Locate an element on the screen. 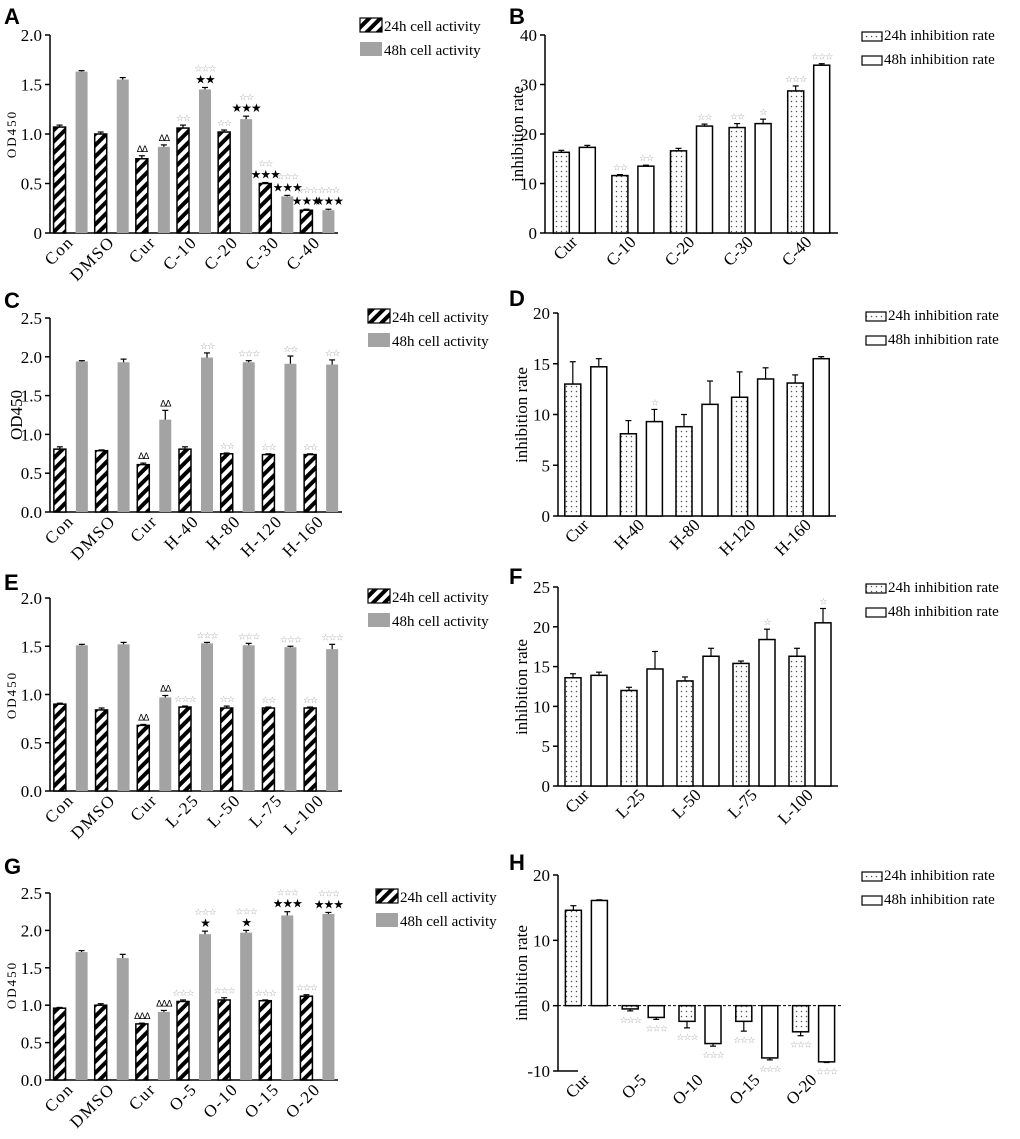 The width and height of the screenshot is (1020, 1139). panel-letter: C is located at coordinates (12, 300).